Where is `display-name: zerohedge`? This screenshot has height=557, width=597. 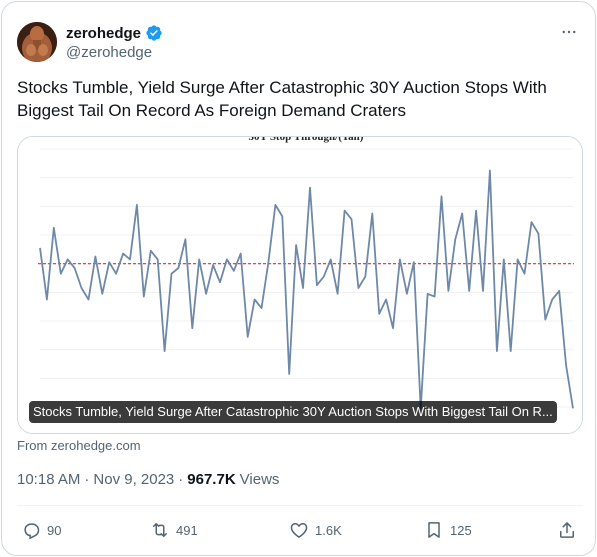 display-name: zerohedge is located at coordinates (104, 33).